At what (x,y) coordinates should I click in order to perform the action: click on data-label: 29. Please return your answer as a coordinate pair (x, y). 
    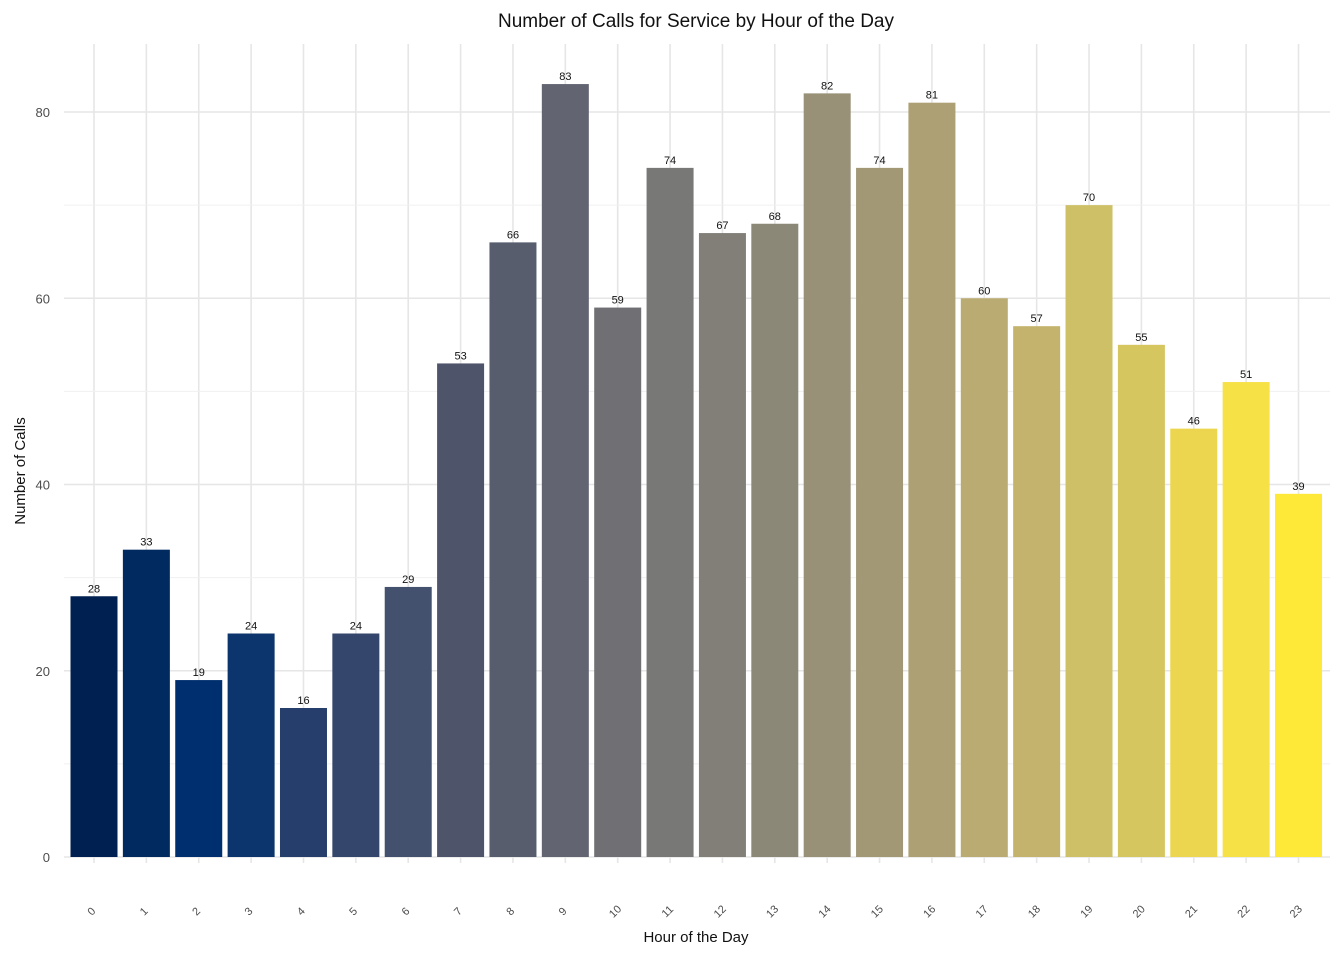
    Looking at the image, I should click on (408, 580).